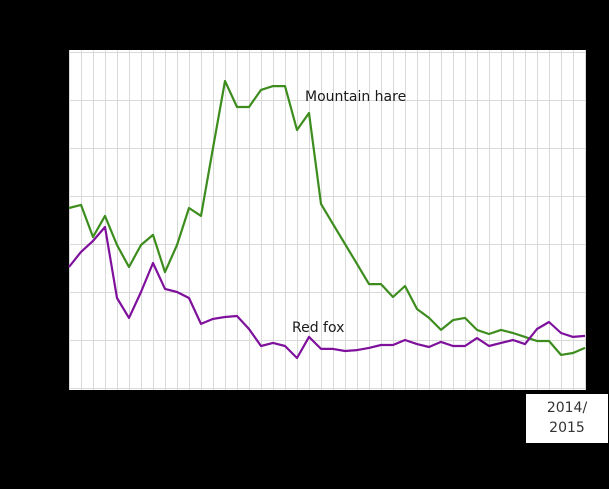  What do you see at coordinates (567, 428) in the screenshot?
I see `x-axis-tick-label-line2: 2015` at bounding box center [567, 428].